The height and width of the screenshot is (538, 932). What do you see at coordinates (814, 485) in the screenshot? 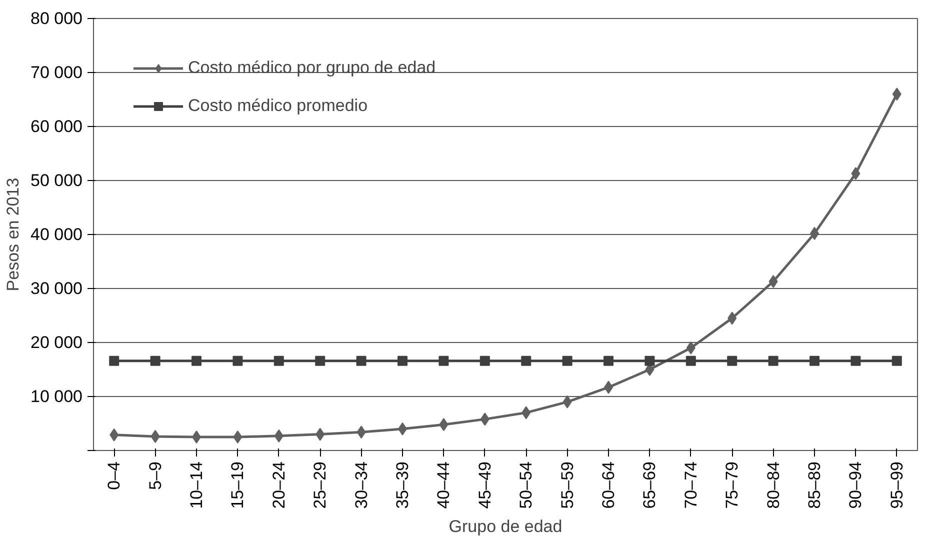
I see `x-tick-label: 85–89` at bounding box center [814, 485].